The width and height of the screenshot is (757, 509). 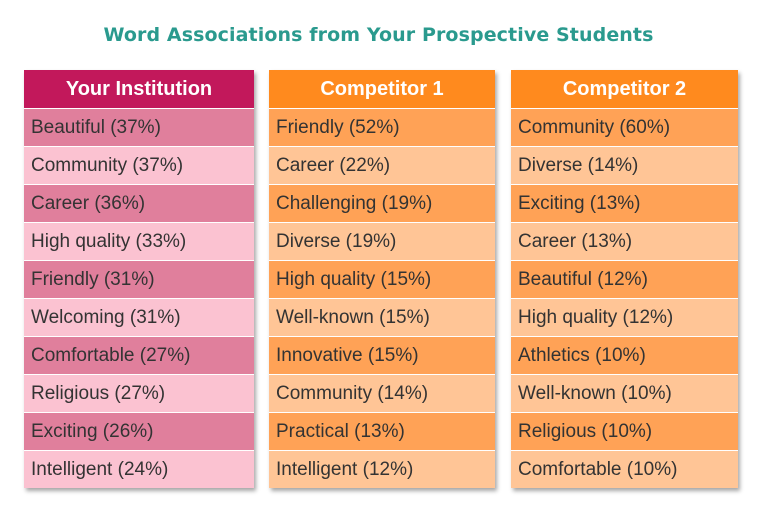 What do you see at coordinates (382, 469) in the screenshot?
I see `list-item: Intelligent (12%)` at bounding box center [382, 469].